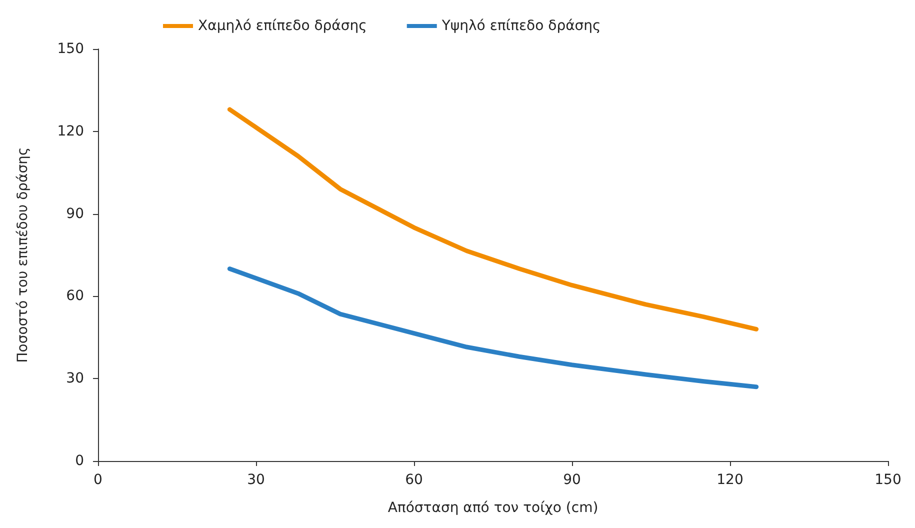  Describe the element at coordinates (572, 480) in the screenshot. I see `x-tick-label: 90` at that location.